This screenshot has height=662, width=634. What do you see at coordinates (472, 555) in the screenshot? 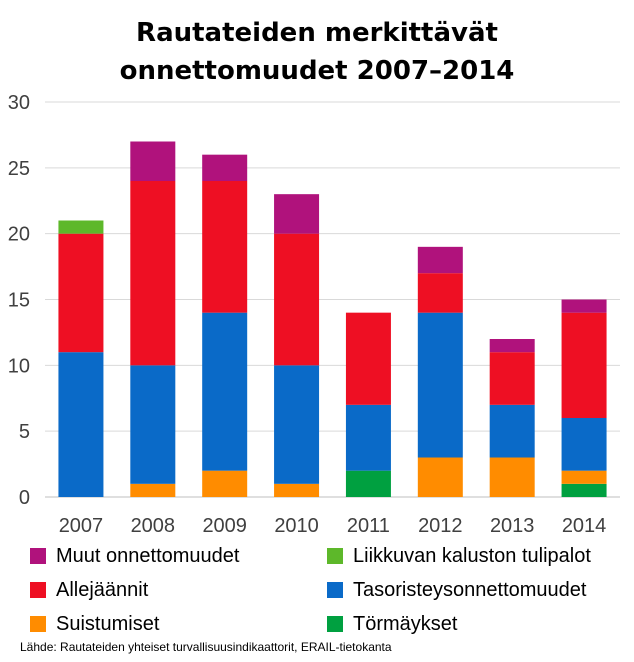
I see `legend-label: Liikkuvan kaluston tulipalot` at bounding box center [472, 555].